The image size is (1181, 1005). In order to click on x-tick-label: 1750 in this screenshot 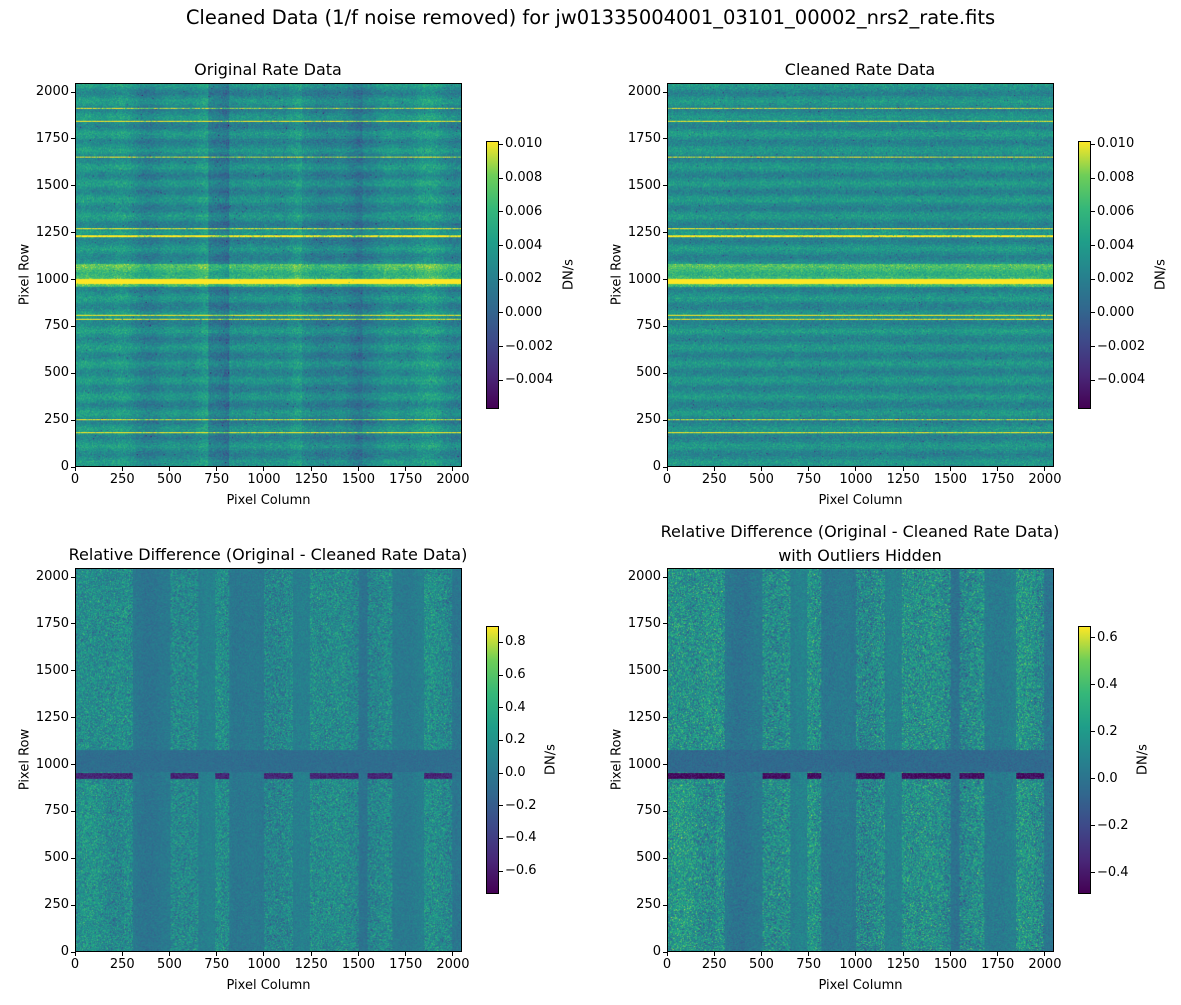, I will do `click(406, 479)`.